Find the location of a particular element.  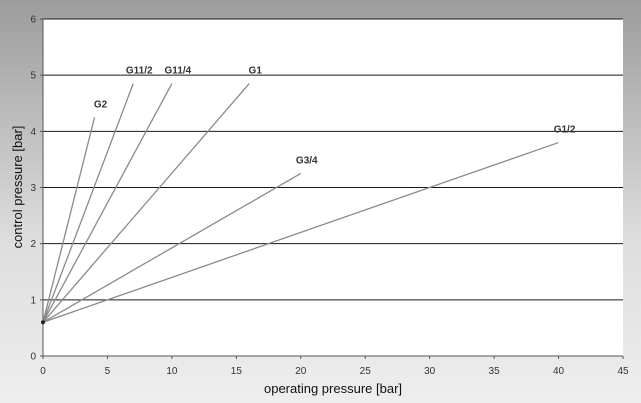

y-tick-label: 5 is located at coordinates (33, 76).